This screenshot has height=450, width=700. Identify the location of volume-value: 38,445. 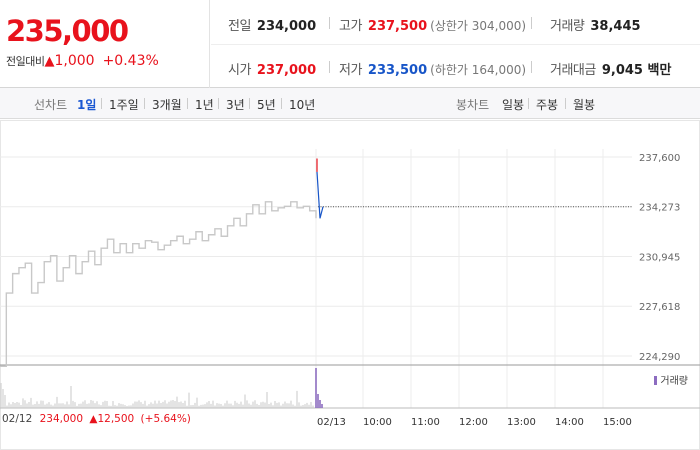
(615, 26).